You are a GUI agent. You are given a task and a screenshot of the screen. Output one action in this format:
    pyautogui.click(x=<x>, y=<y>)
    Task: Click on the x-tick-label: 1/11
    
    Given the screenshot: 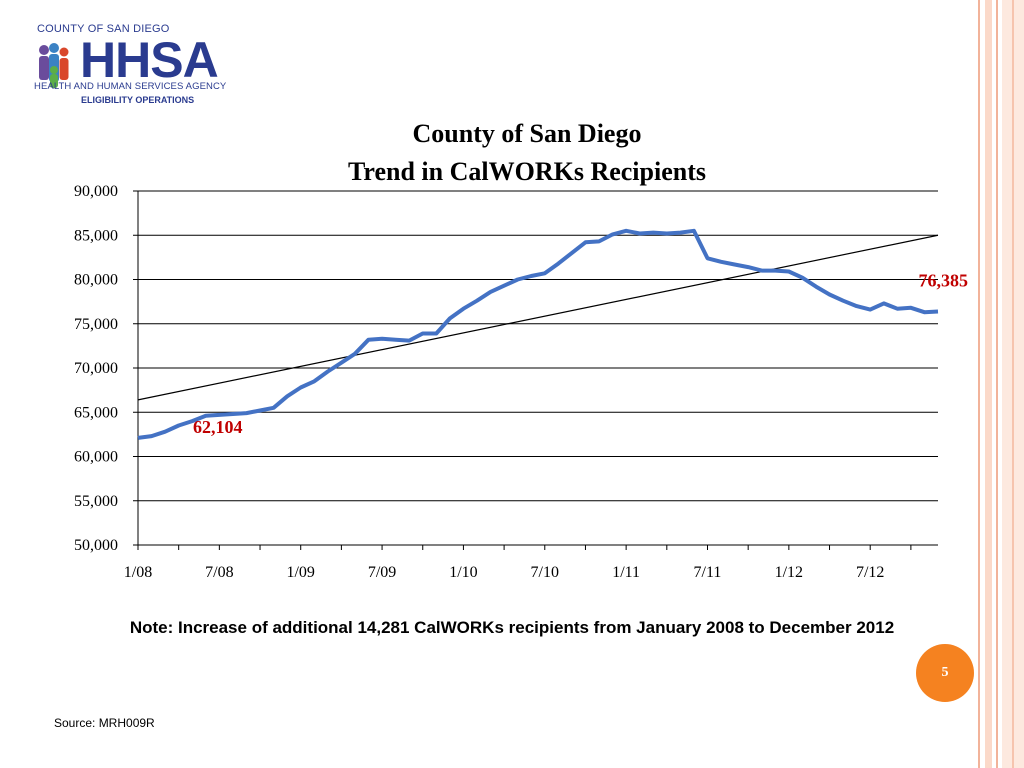 What is the action you would take?
    pyautogui.click(x=626, y=572)
    